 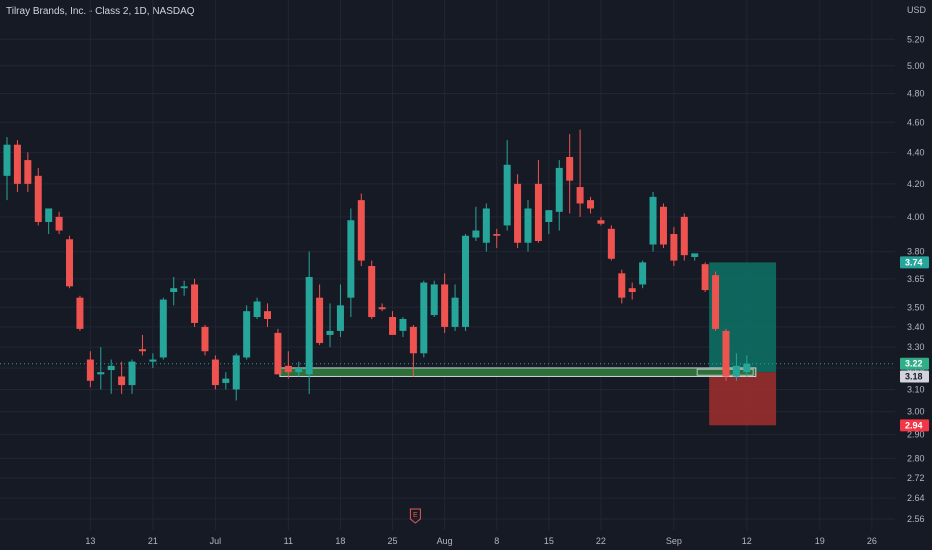 What do you see at coordinates (518, 372) in the screenshot?
I see `support-zone` at bounding box center [518, 372].